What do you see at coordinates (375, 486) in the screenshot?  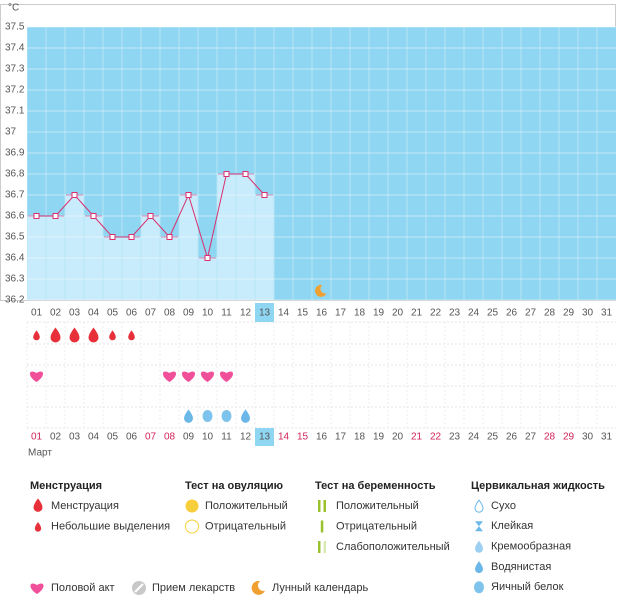 I see `legend-title: Тест на беременность` at bounding box center [375, 486].